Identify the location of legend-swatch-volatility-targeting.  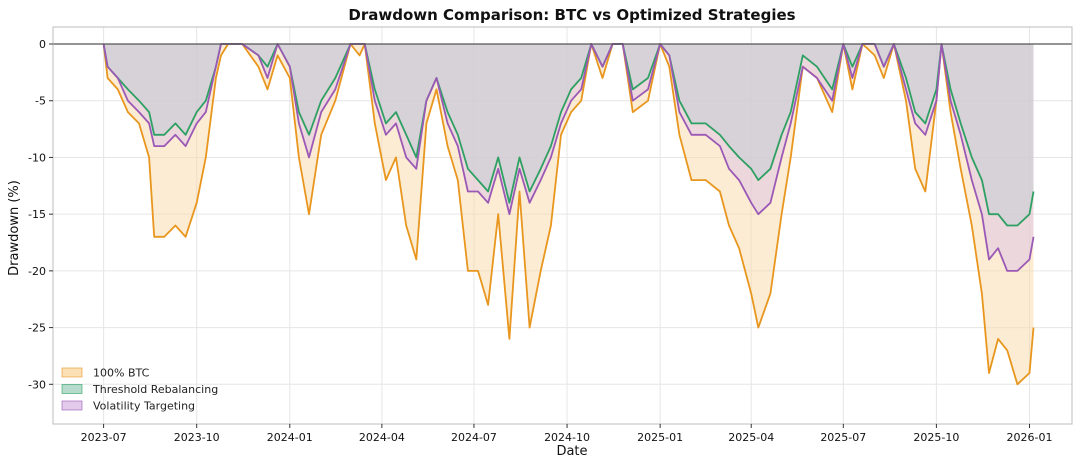
(72, 405).